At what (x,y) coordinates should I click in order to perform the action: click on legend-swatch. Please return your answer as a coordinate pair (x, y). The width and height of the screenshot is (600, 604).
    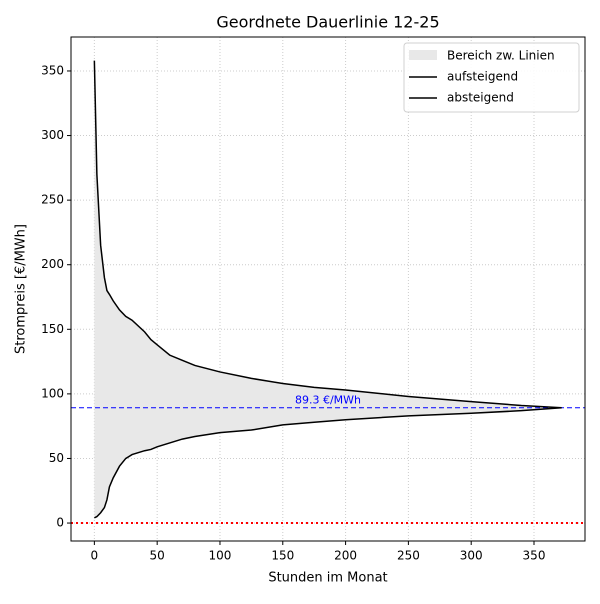
    Looking at the image, I should click on (423, 55).